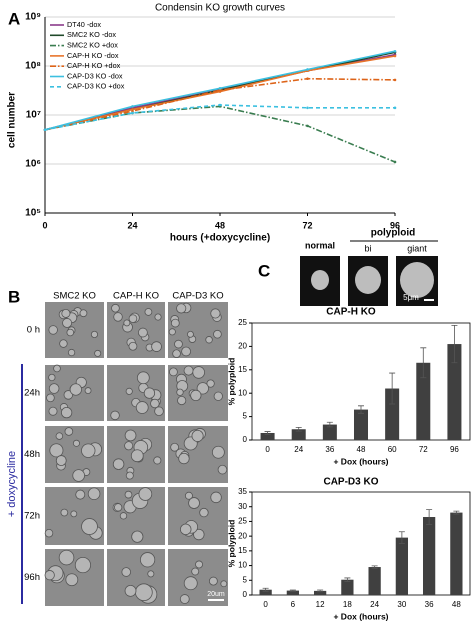  What do you see at coordinates (351, 312) in the screenshot?
I see `chart-title: CAP-H KO` at bounding box center [351, 312].